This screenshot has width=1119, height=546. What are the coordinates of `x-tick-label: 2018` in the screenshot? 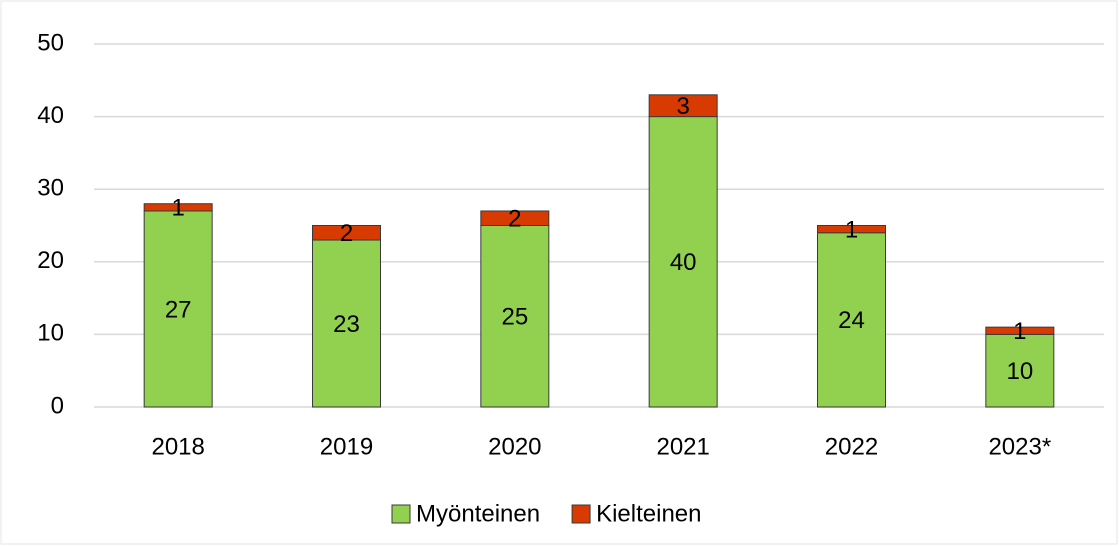 It's located at (177, 446).